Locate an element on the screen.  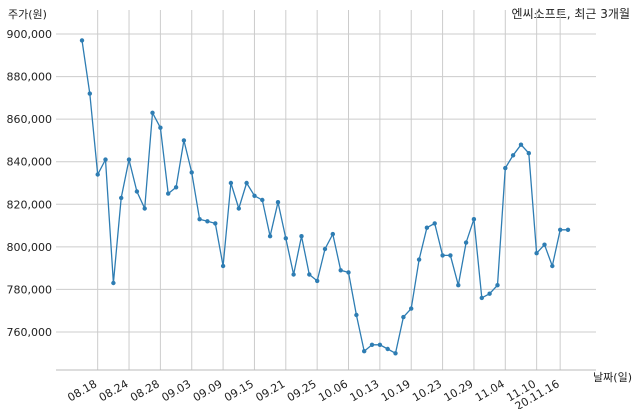
x-tick-label: 10.19 is located at coordinates (396, 390).